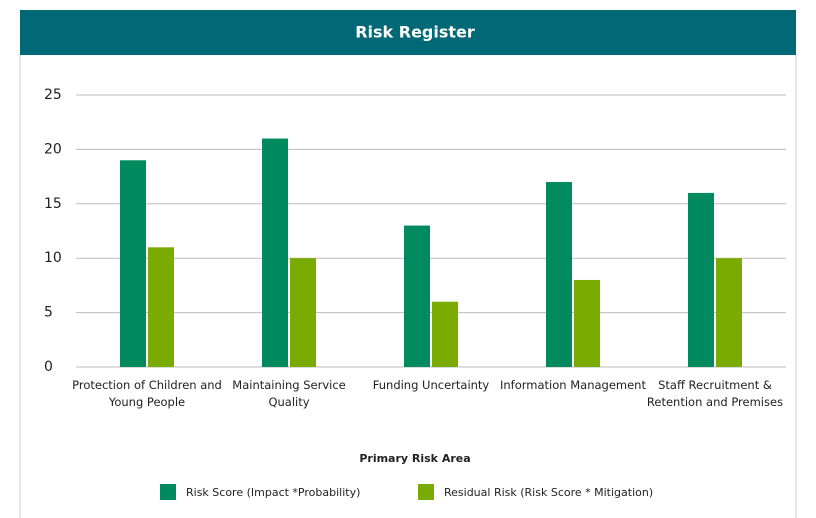 The width and height of the screenshot is (816, 518). I want to click on x-tick-label: Funding Uncertainty, so click(431, 385).